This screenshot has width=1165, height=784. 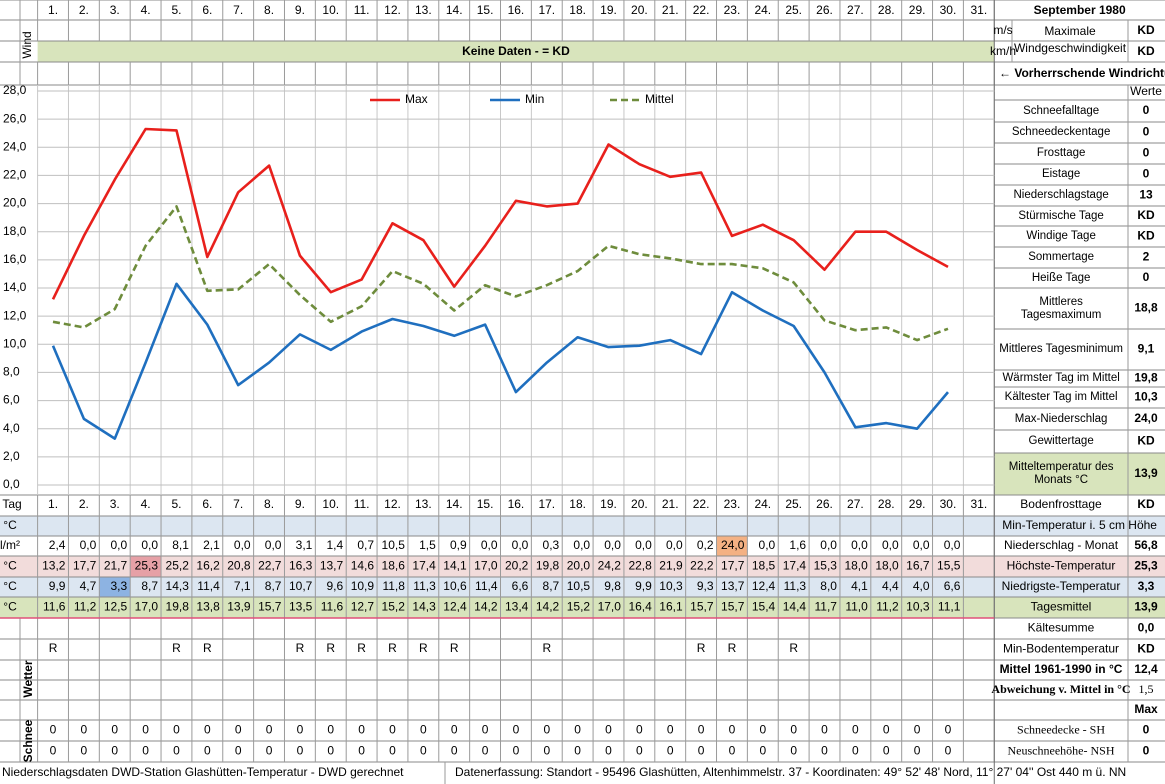 What do you see at coordinates (28, 678) in the screenshot?
I see `weather-label: Wetter` at bounding box center [28, 678].